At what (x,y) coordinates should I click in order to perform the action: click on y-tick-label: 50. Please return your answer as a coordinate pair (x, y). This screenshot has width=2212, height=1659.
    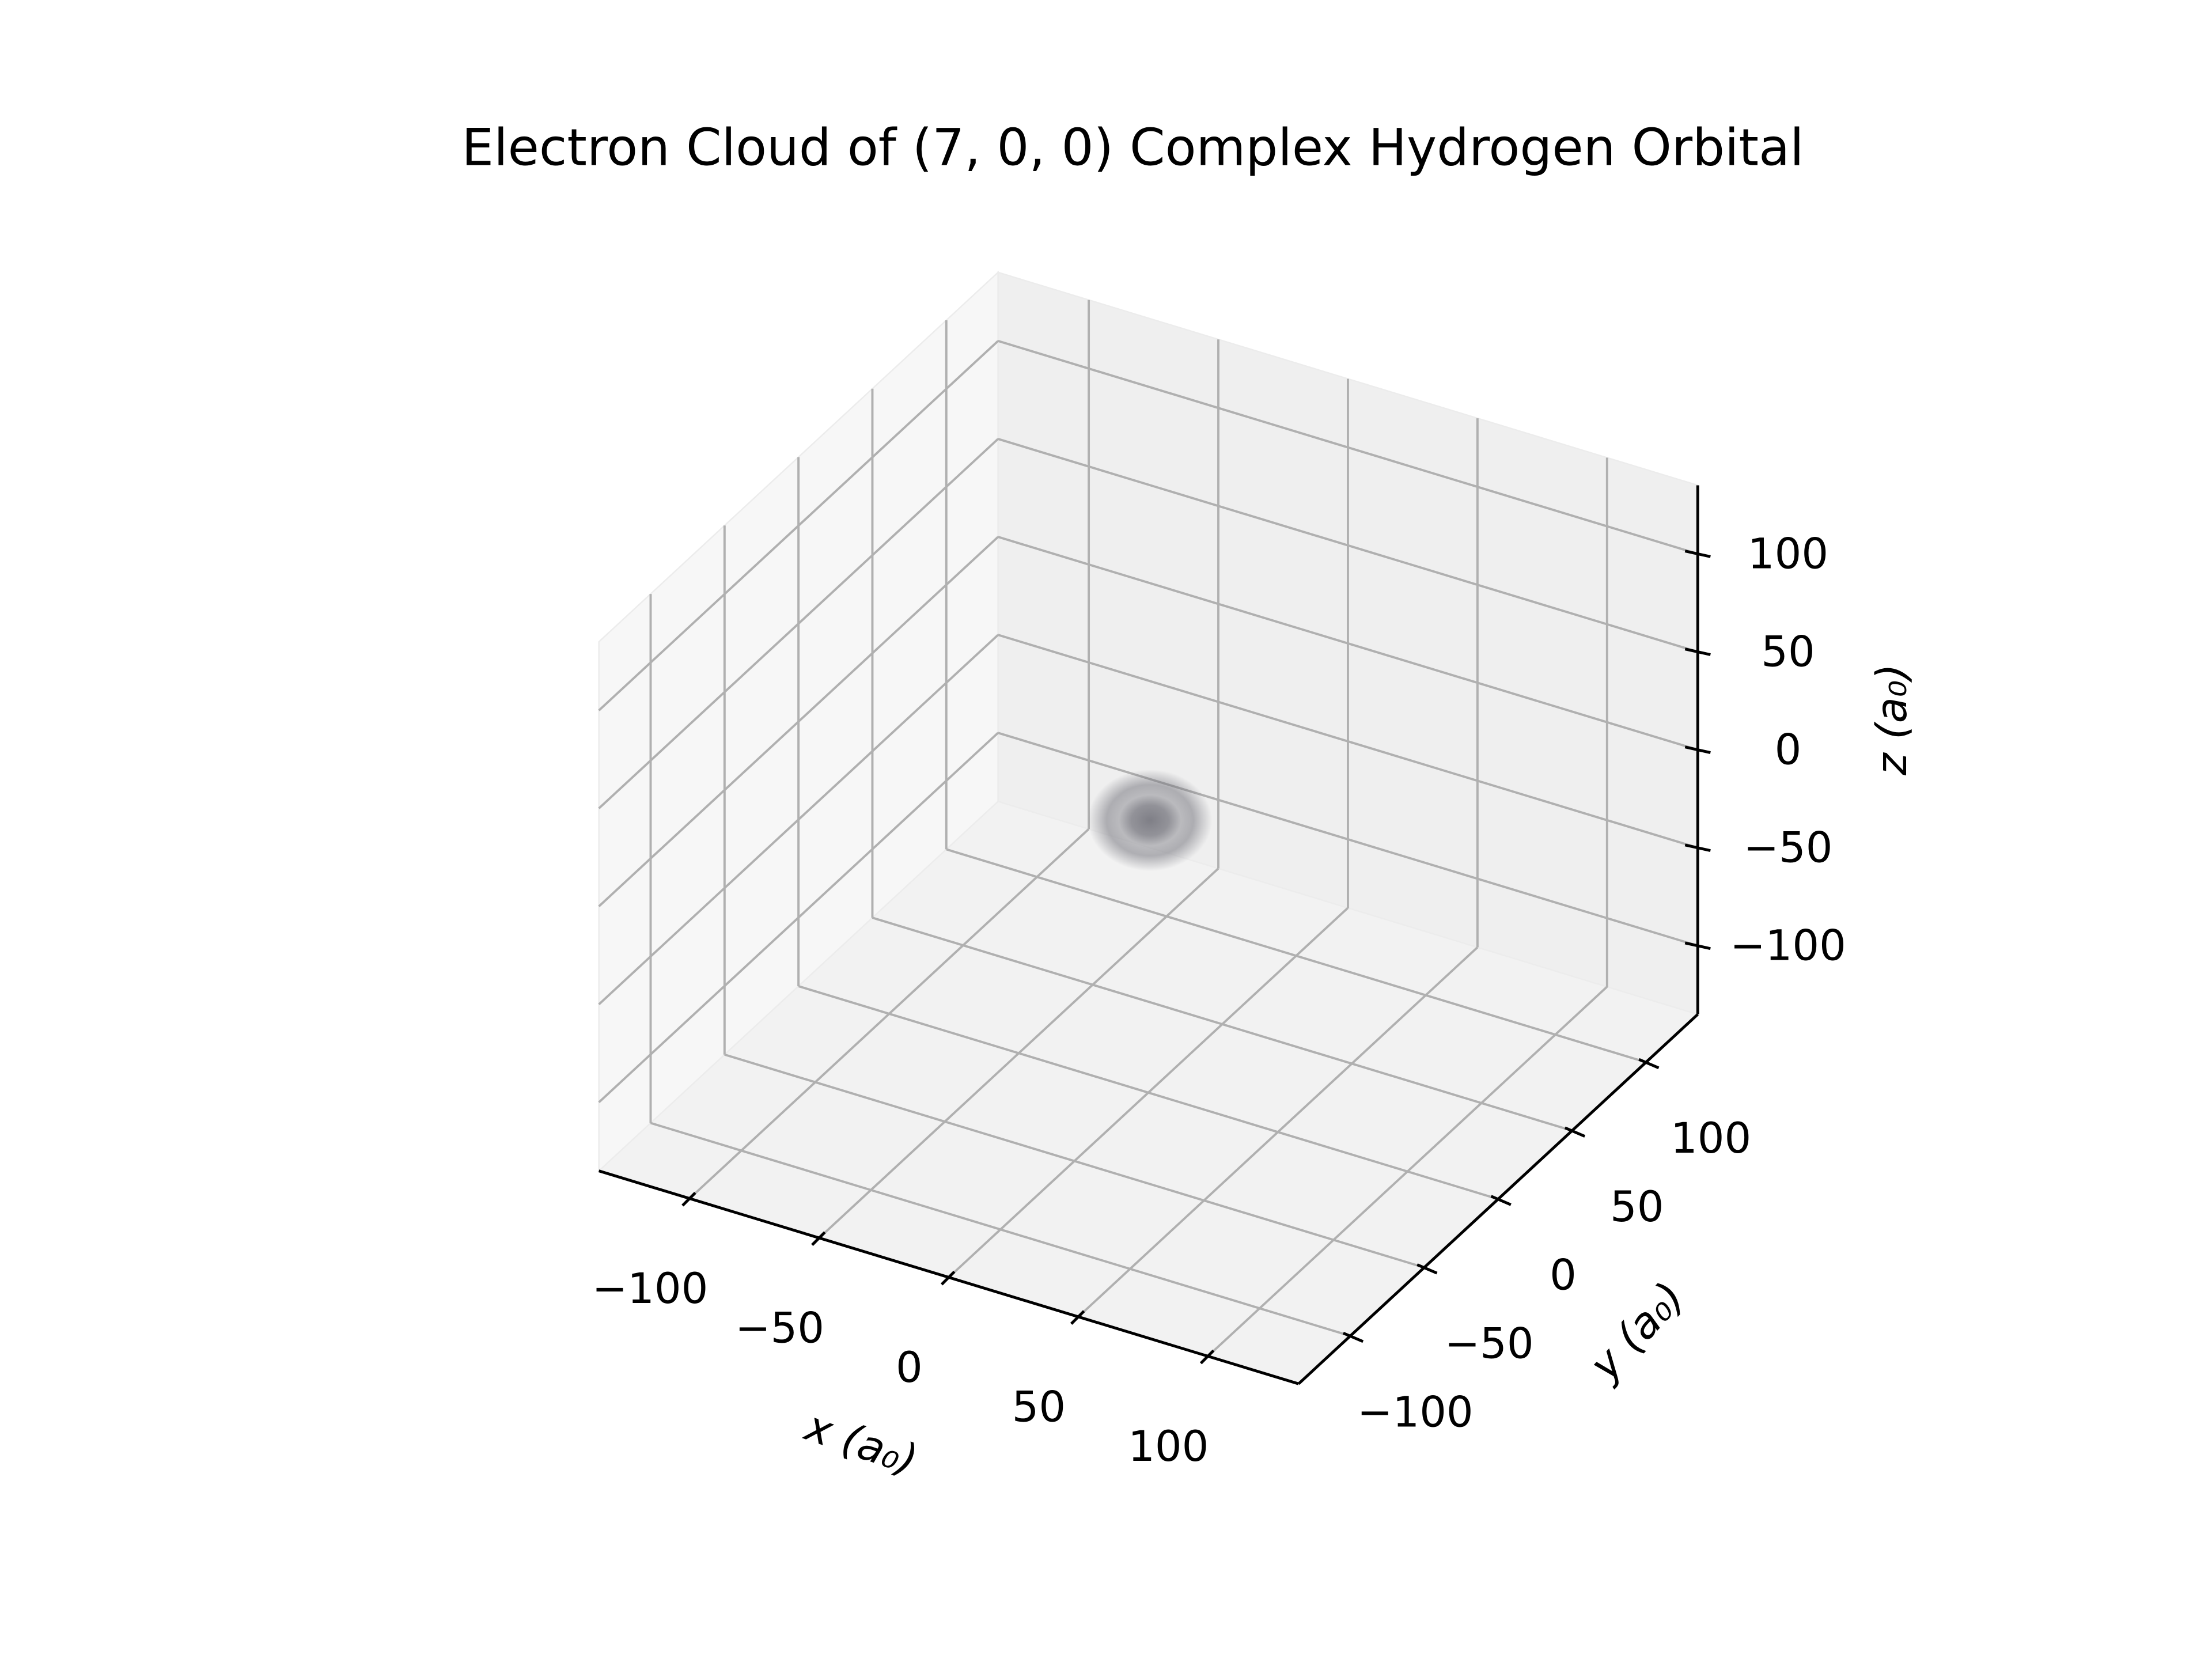
    Looking at the image, I should click on (1637, 1207).